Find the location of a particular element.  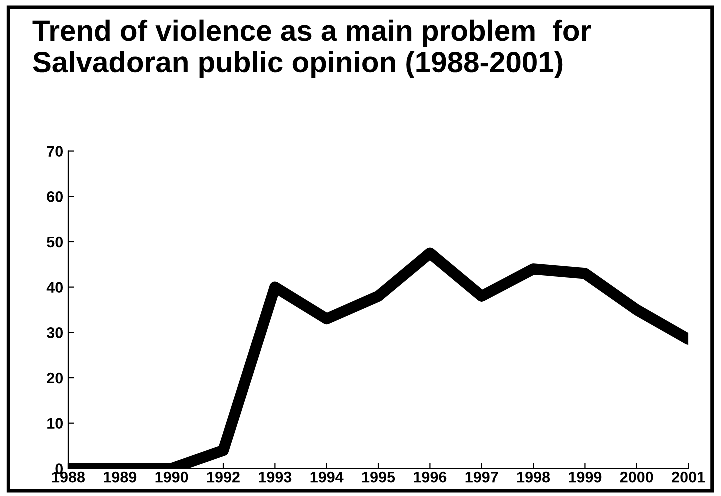

y-tick-label: 30 is located at coordinates (55, 333).